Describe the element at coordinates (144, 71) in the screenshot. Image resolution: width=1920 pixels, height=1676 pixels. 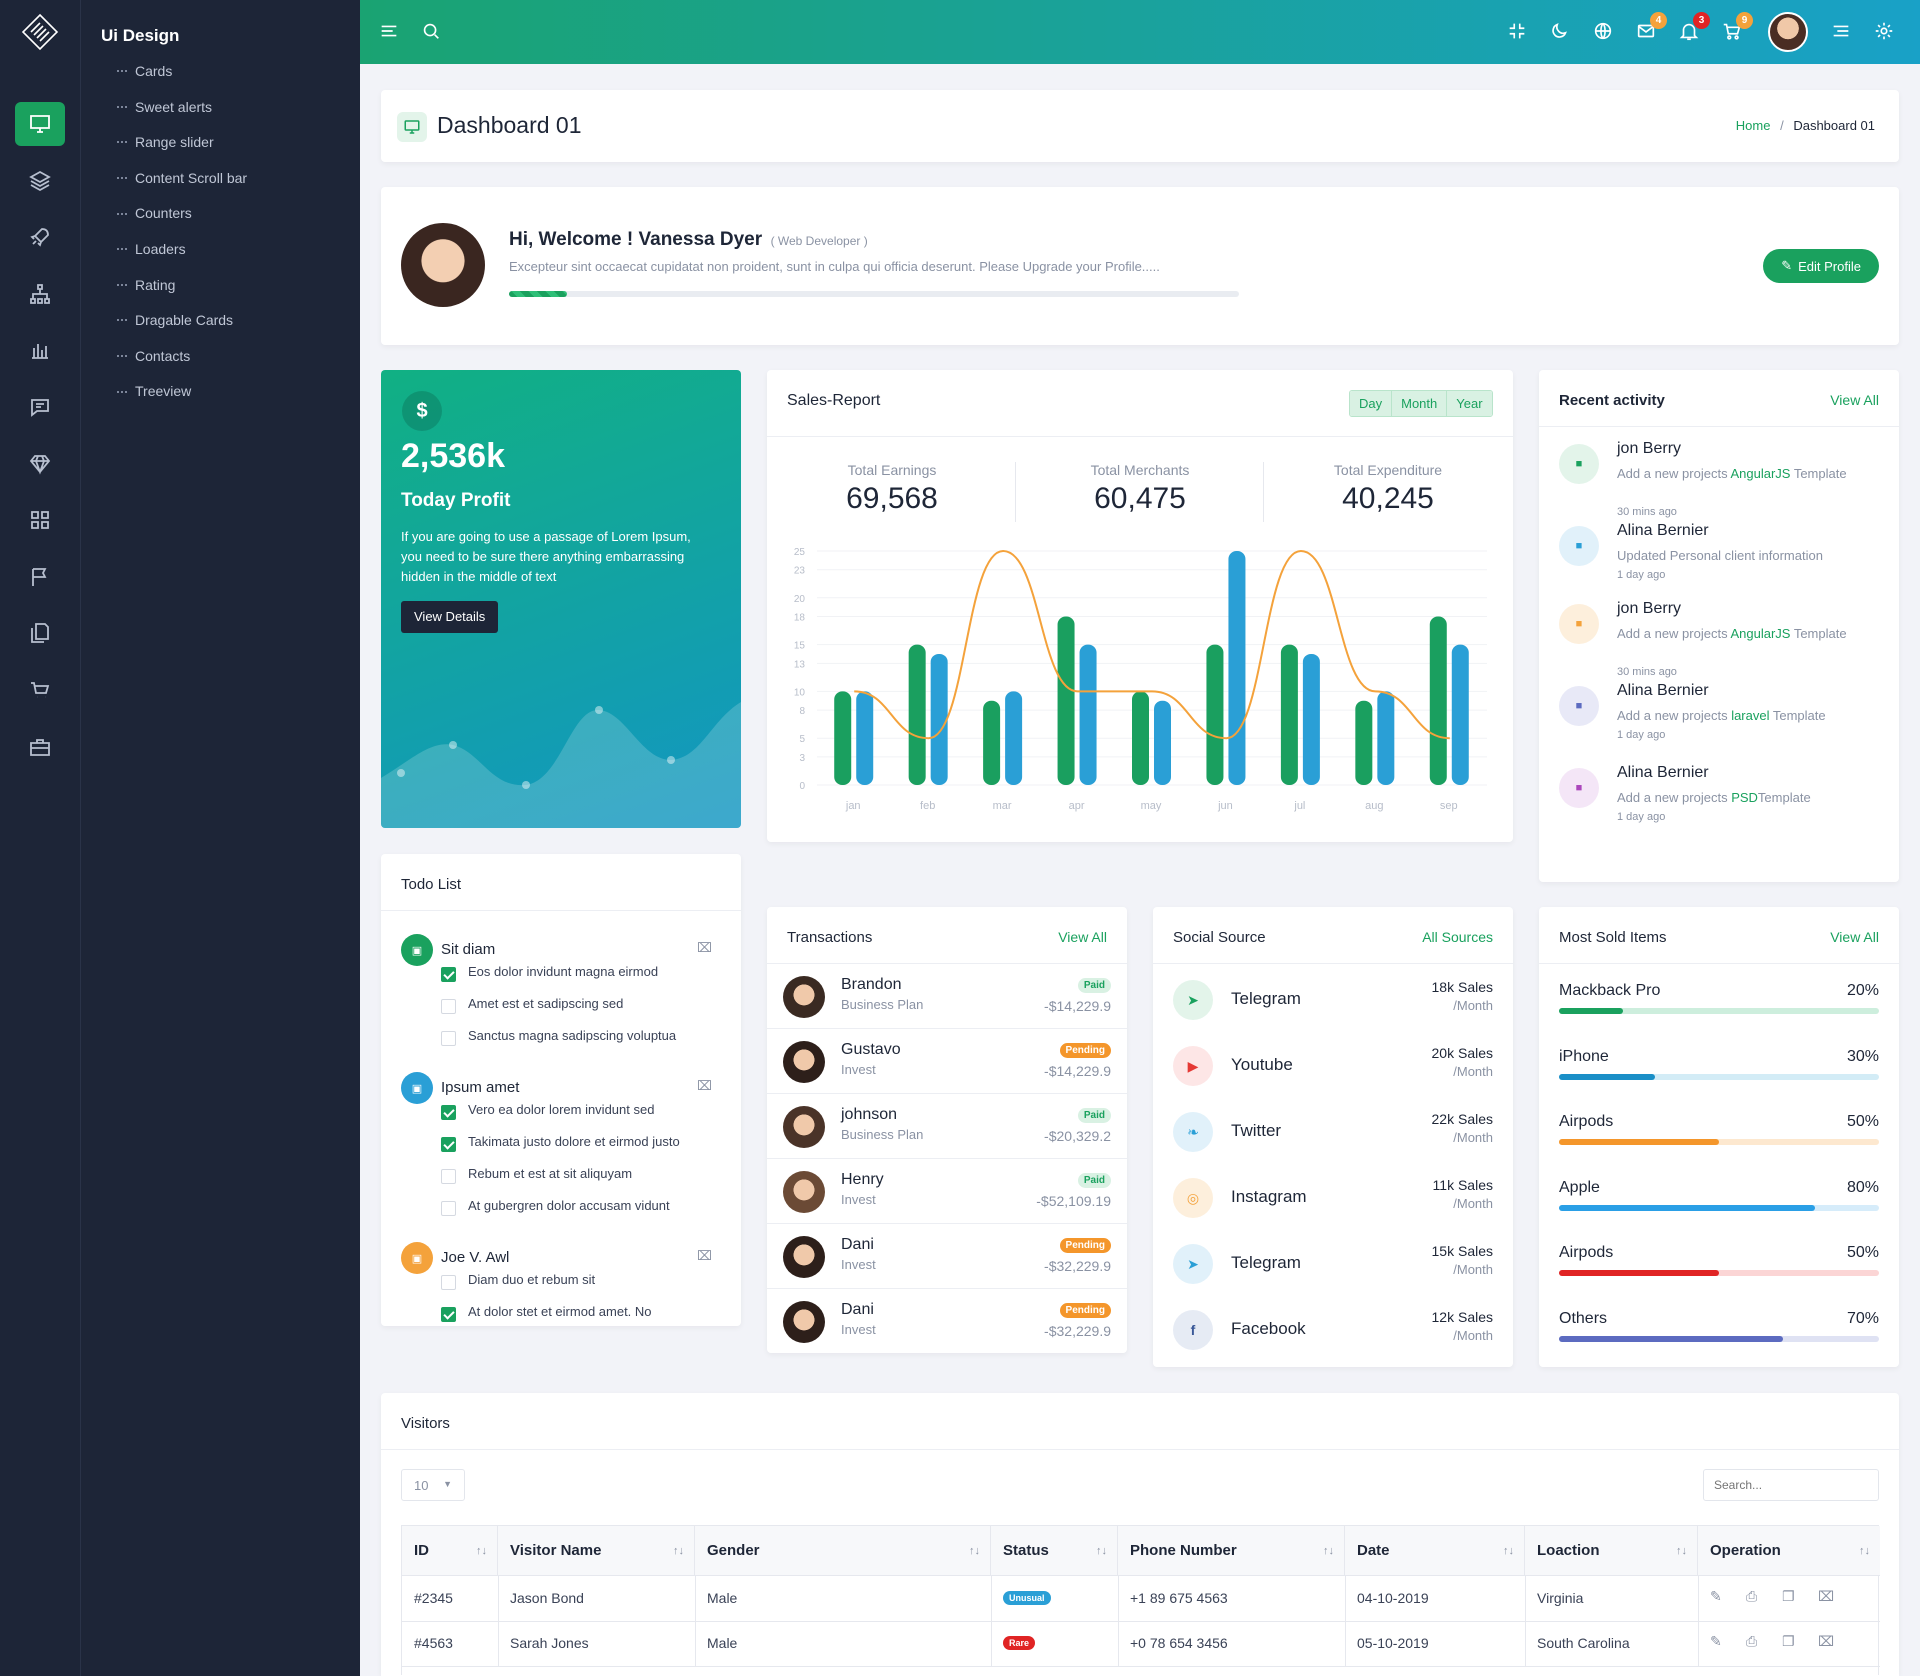
I see `submenu-item: Cards` at that location.